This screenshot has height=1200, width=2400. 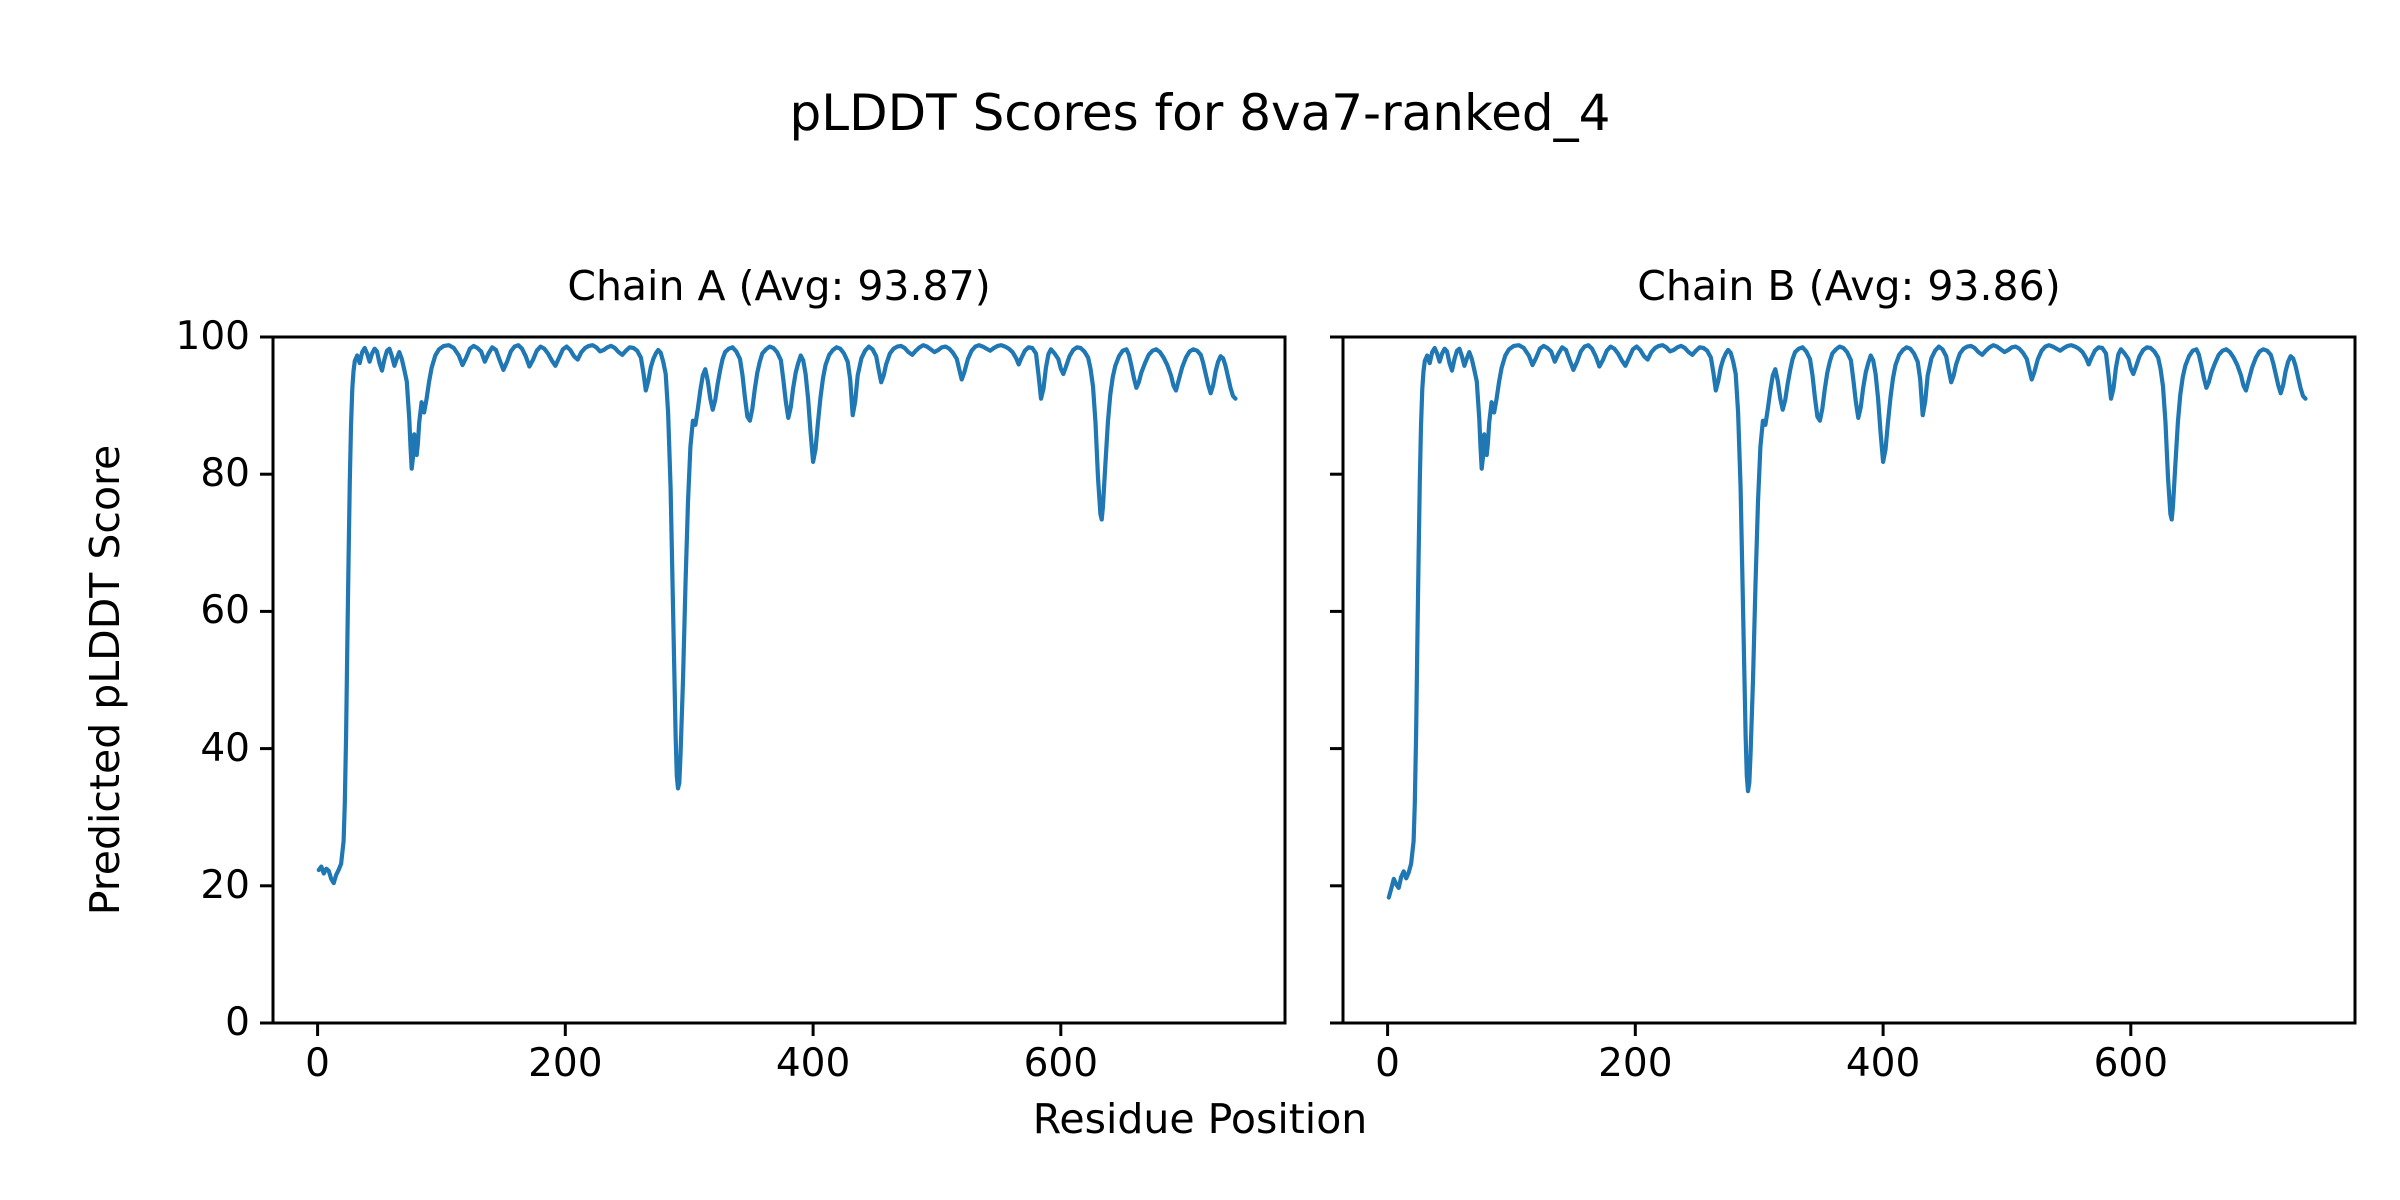 I want to click on y-tick-label: 60, so click(x=225, y=611).